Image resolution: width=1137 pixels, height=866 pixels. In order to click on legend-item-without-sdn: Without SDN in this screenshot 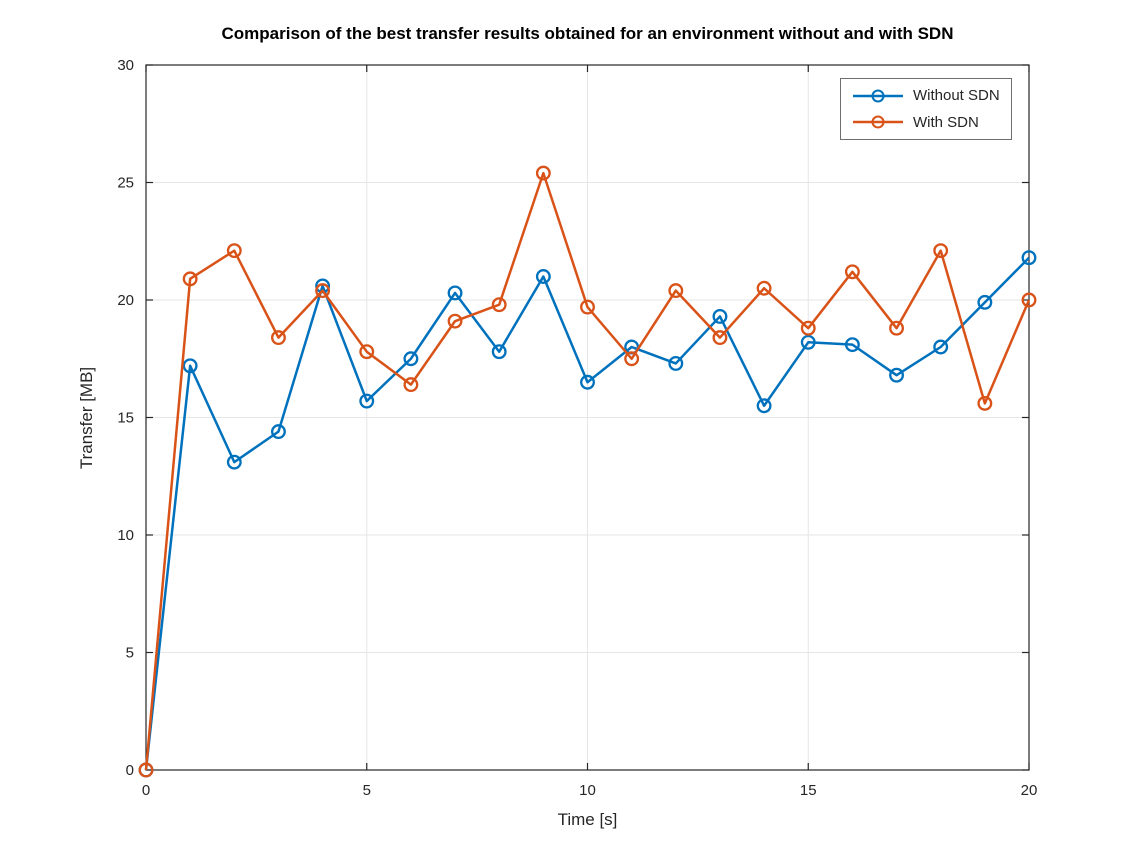, I will do `click(926, 96)`.